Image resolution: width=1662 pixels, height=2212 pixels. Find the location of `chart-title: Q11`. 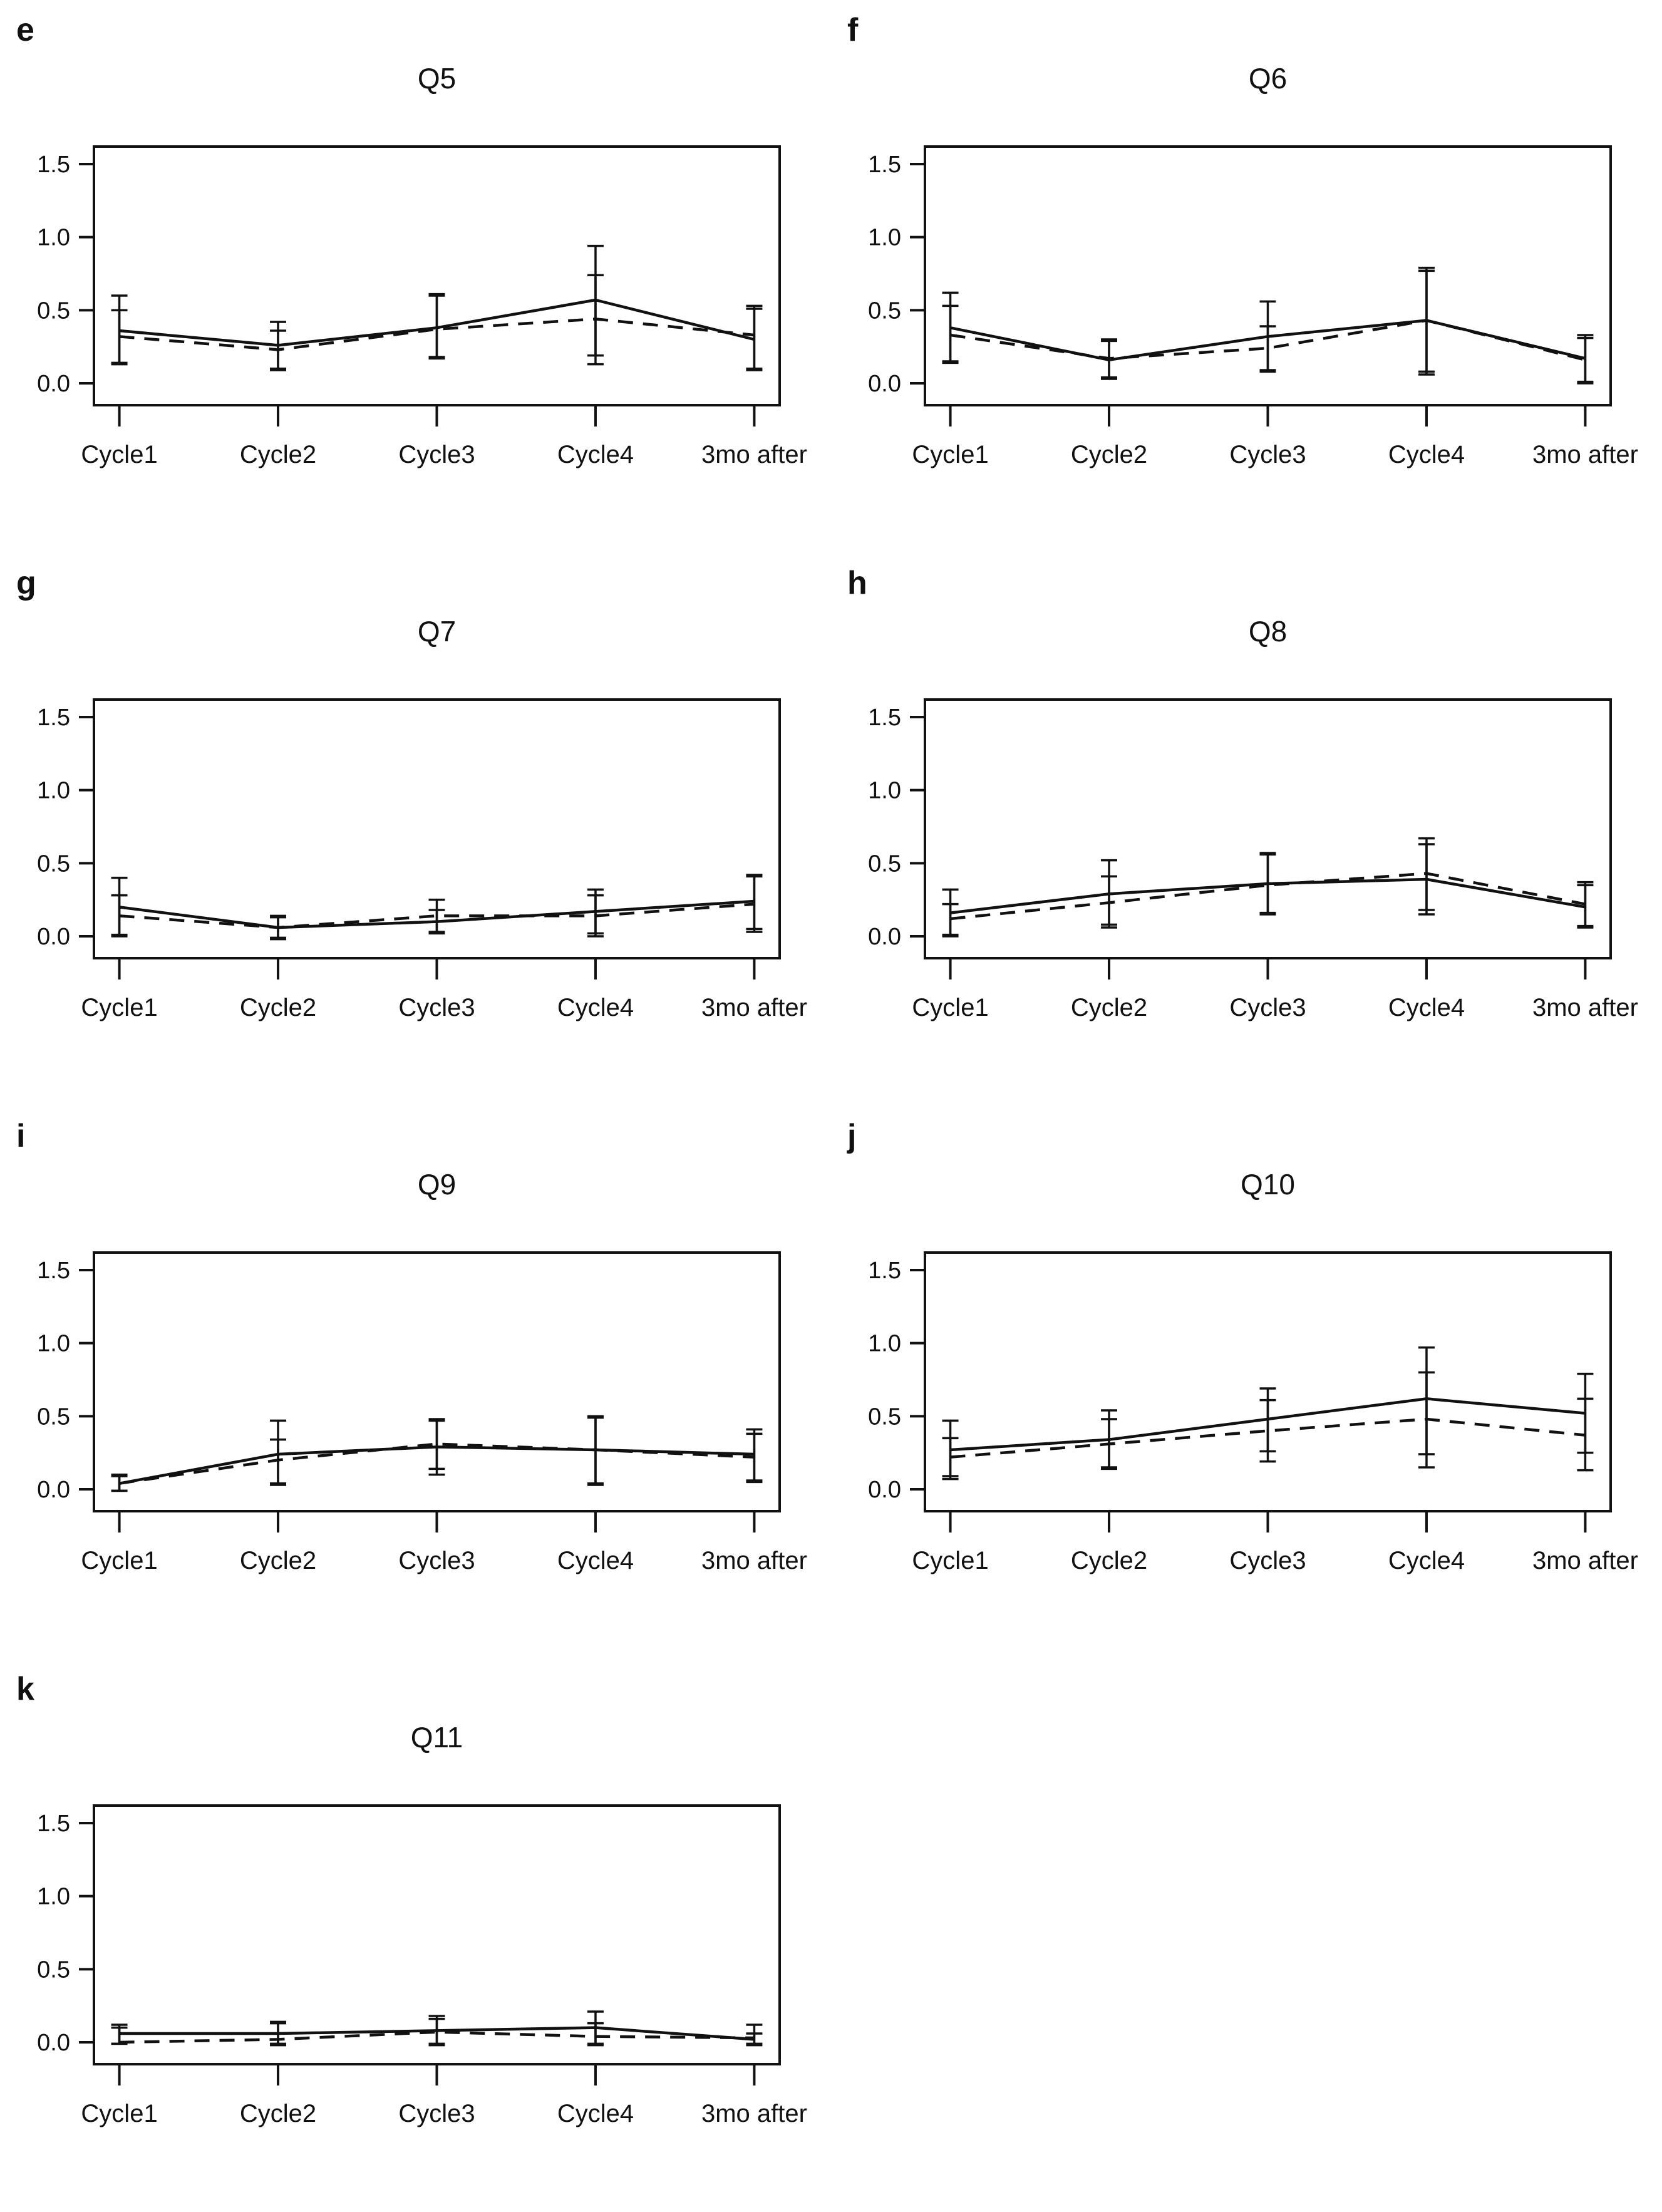

chart-title: Q11 is located at coordinates (436, 1738).